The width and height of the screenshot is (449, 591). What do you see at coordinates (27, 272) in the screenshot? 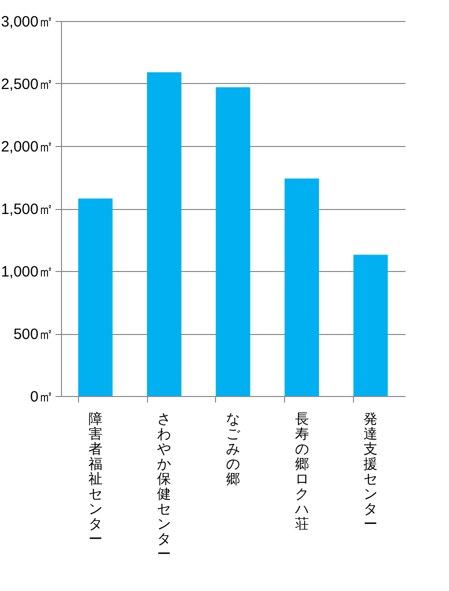
I see `y-tick-label: 1,000㎡` at bounding box center [27, 272].